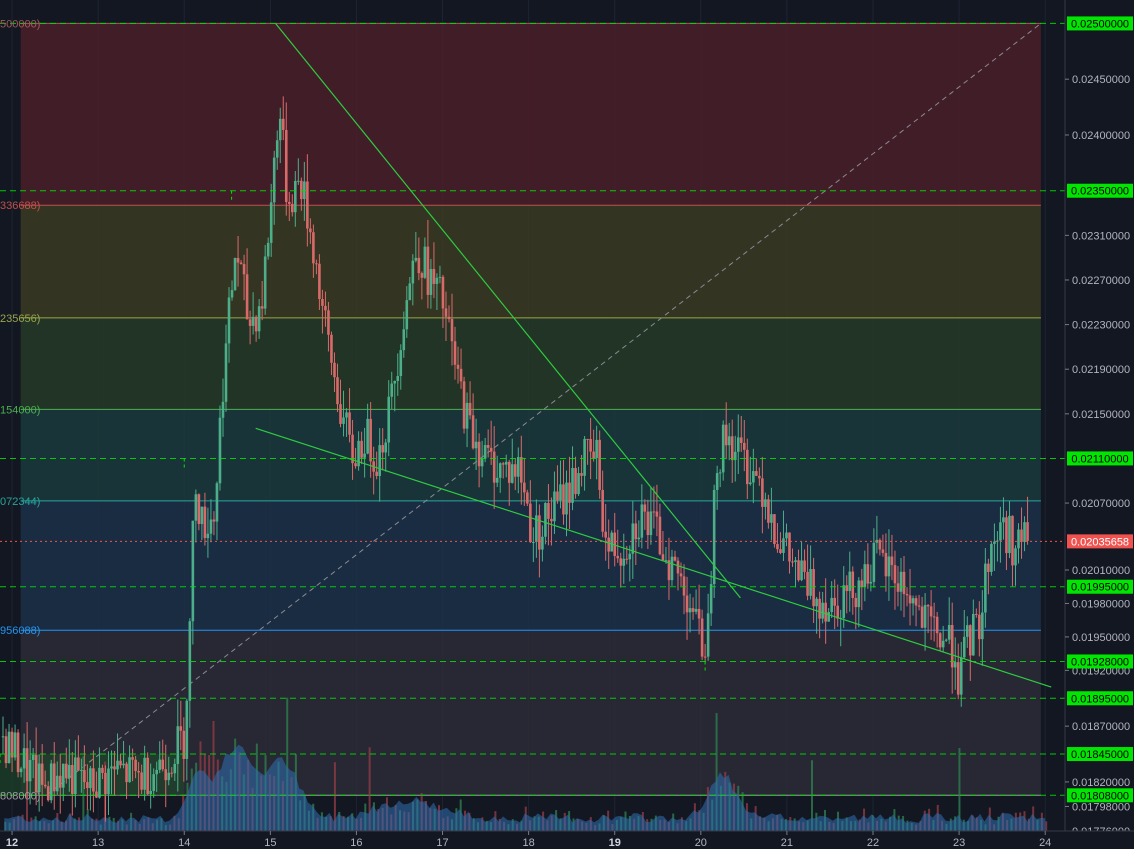 This screenshot has height=849, width=1134. Describe the element at coordinates (1101, 571) in the screenshot. I see `y-tick-label: 0.02010000` at that location.